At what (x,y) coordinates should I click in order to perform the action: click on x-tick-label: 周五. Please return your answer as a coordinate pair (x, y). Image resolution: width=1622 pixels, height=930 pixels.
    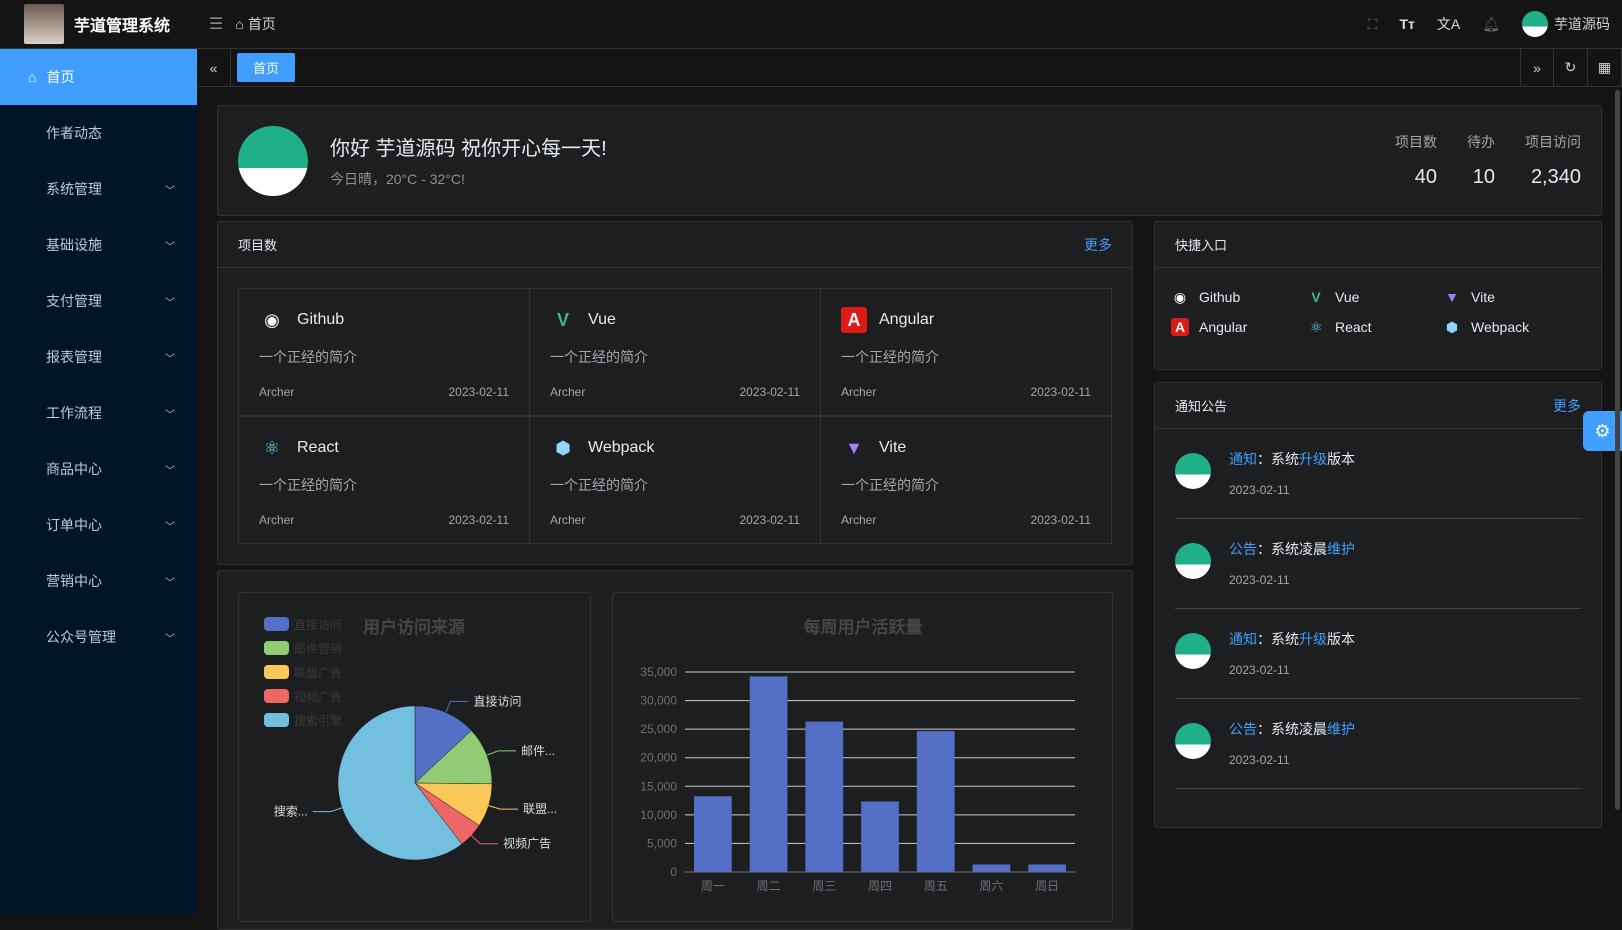
    Looking at the image, I should click on (936, 886).